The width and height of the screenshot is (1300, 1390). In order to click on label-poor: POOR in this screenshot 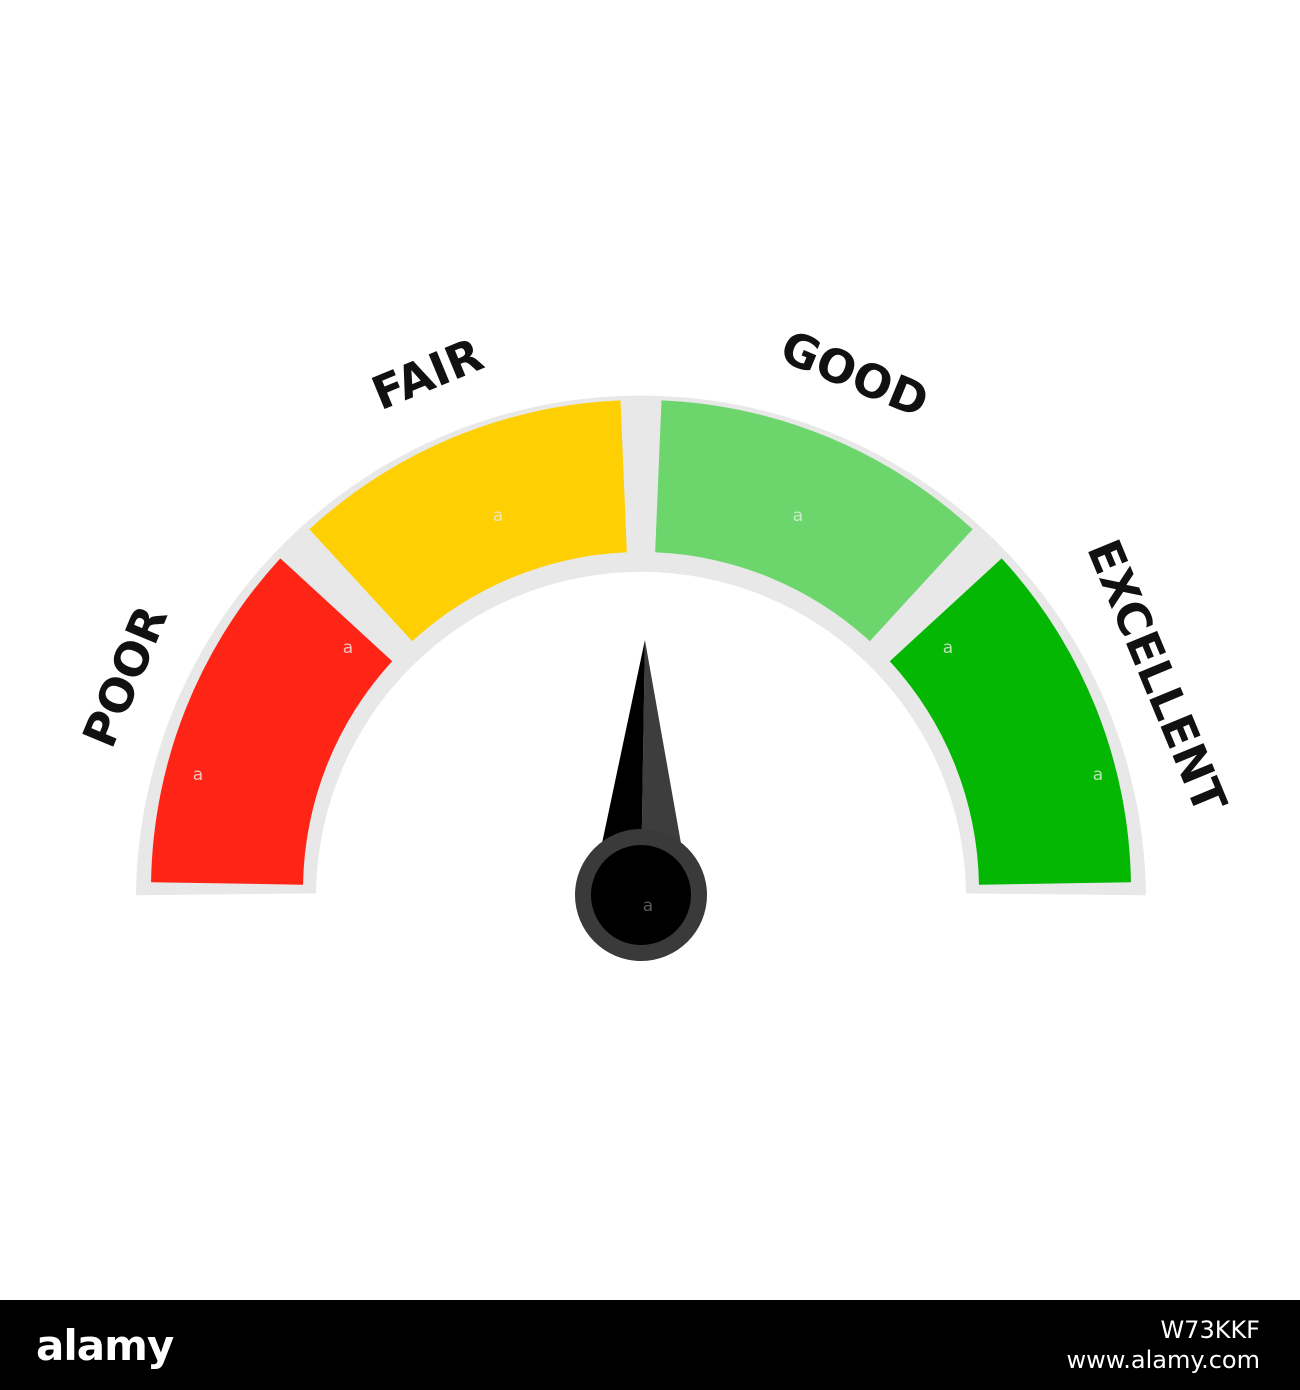, I will do `click(125, 676)`.